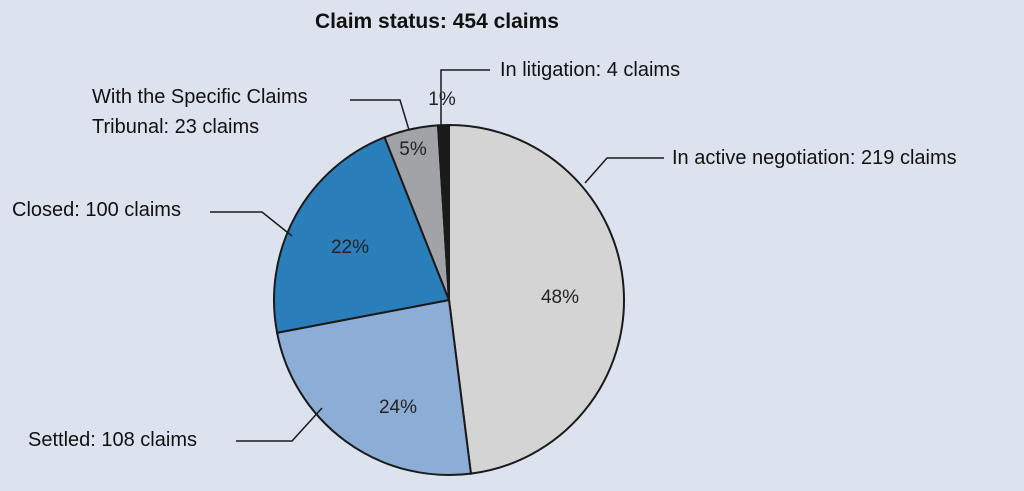 Image resolution: width=1024 pixels, height=491 pixels. What do you see at coordinates (350, 247) in the screenshot?
I see `percent-label: 22%` at bounding box center [350, 247].